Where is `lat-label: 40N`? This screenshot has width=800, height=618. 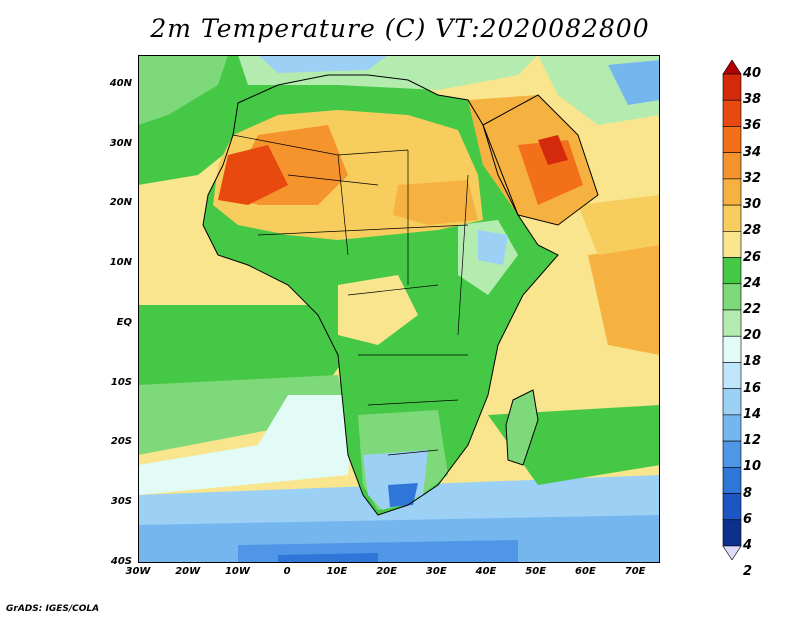 lat-label: 40N is located at coordinates (120, 83).